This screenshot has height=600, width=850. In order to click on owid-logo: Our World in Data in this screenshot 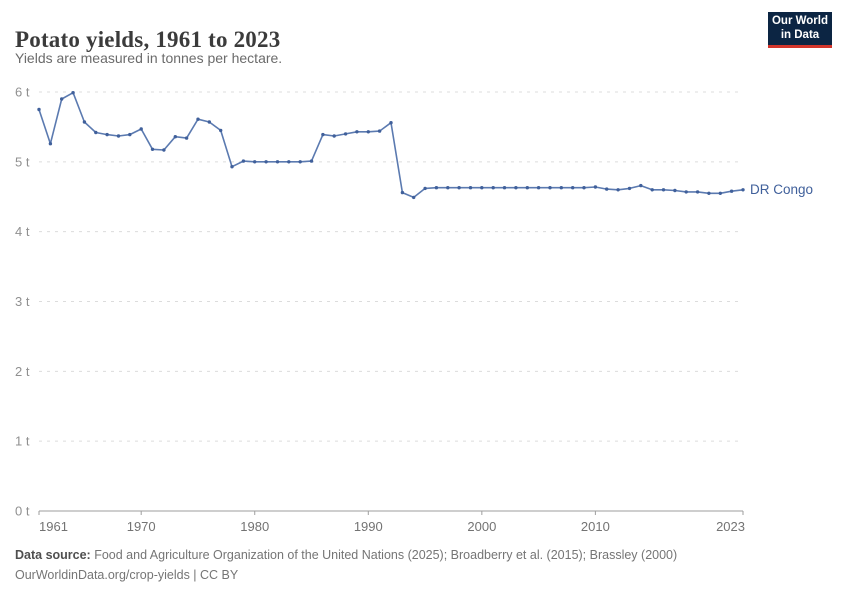, I will do `click(800, 30)`.